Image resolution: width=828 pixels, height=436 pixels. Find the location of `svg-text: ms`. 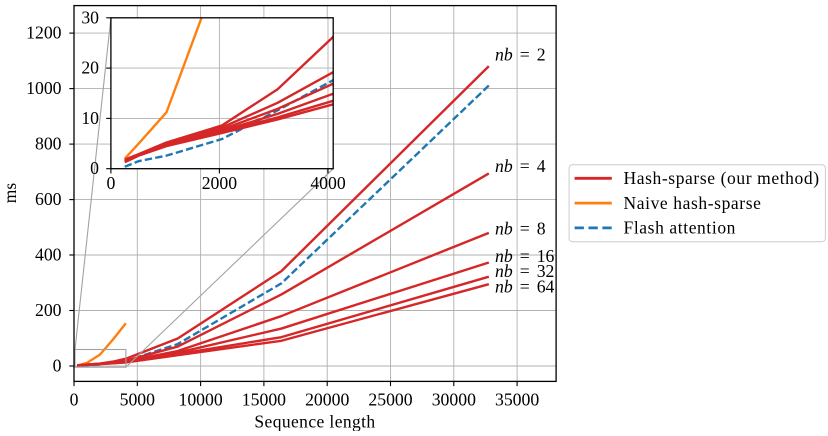

svg-text: ms is located at coordinates (10, 193).